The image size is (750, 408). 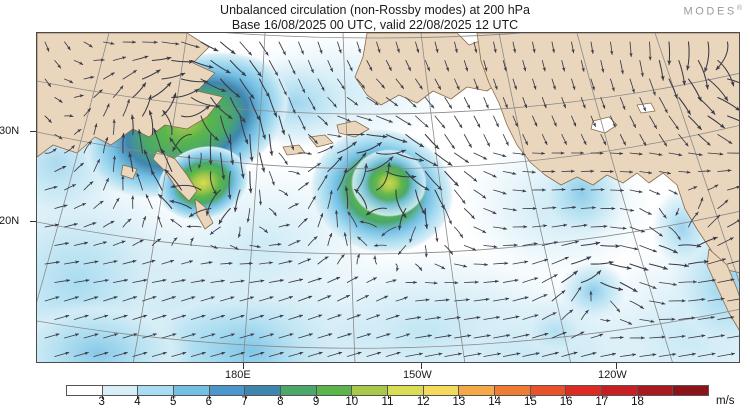 What do you see at coordinates (10, 221) in the screenshot?
I see `y-axis-label-20n: 20N` at bounding box center [10, 221].